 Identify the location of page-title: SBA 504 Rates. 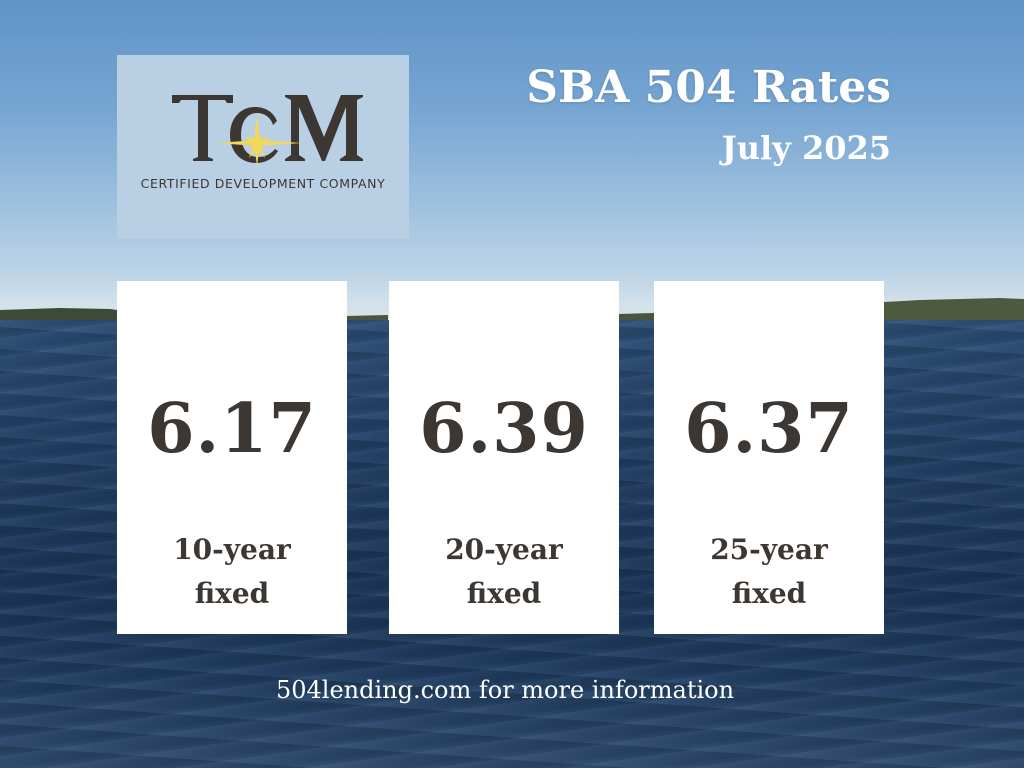
(708, 87).